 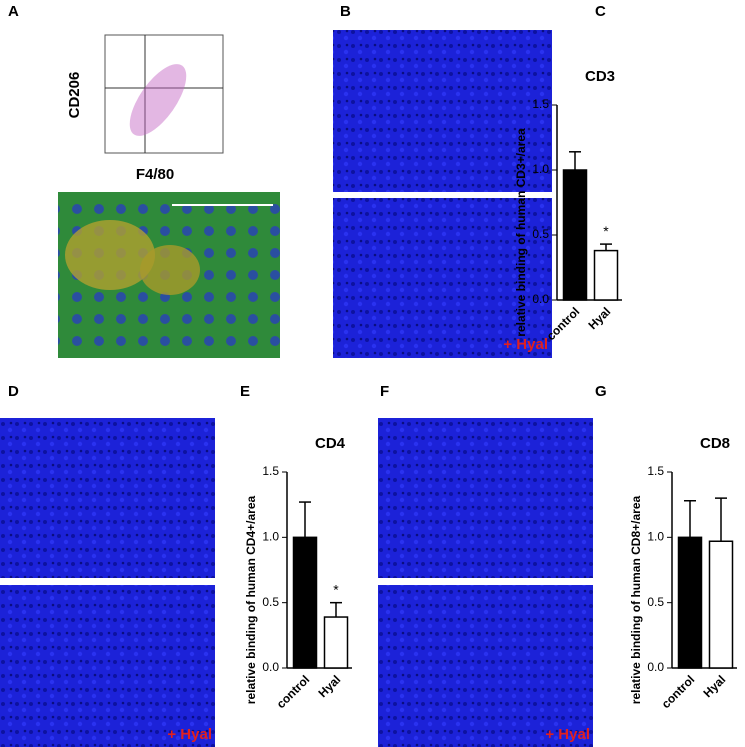 What do you see at coordinates (158, 100) in the screenshot?
I see `population-cloud` at bounding box center [158, 100].